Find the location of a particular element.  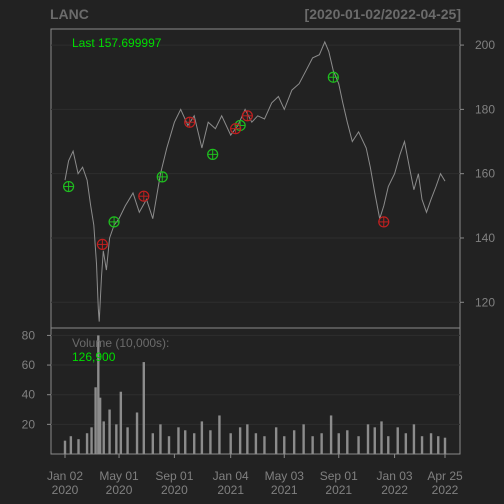

volume-label: Volume (10,000s): is located at coordinates (120, 343).